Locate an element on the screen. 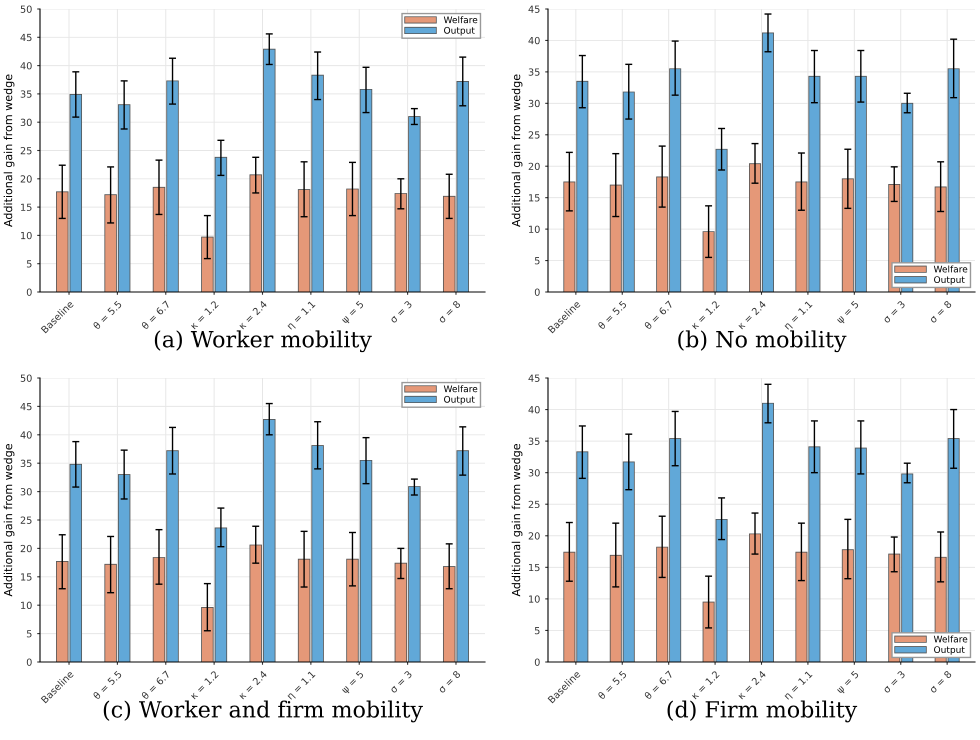  text: (d) Firm mobility is located at coordinates (763, 711).